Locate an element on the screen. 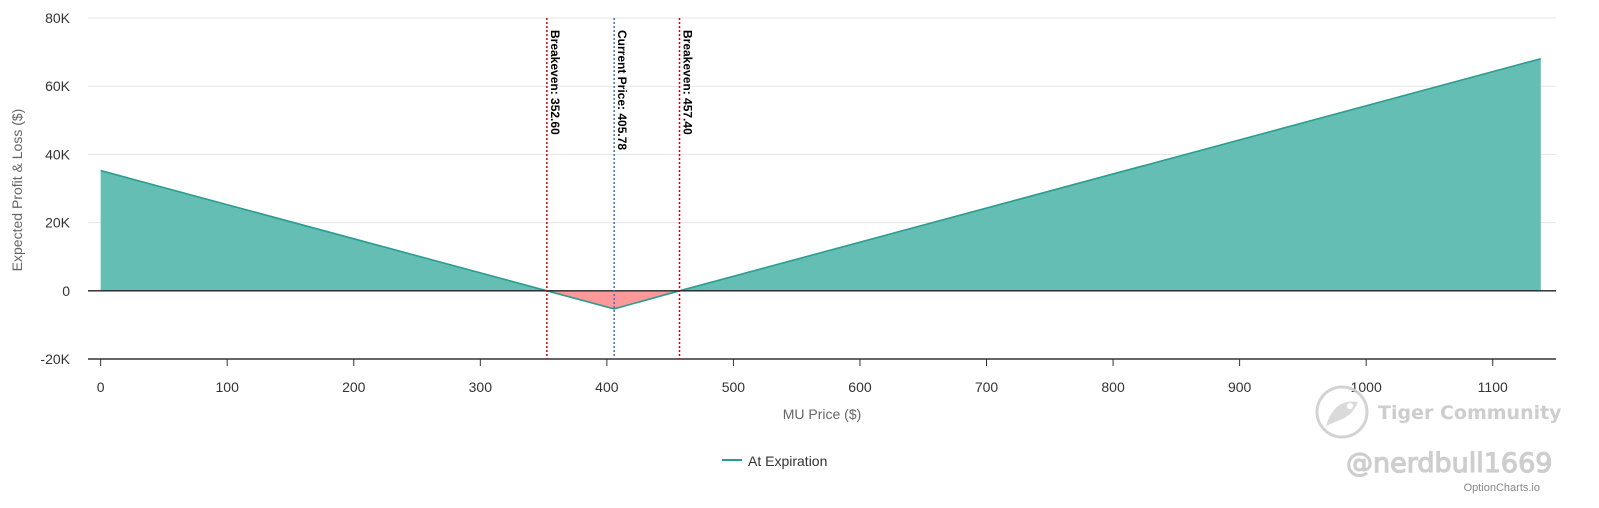 The width and height of the screenshot is (1599, 508). x-tick-label: 800 is located at coordinates (1113, 387).